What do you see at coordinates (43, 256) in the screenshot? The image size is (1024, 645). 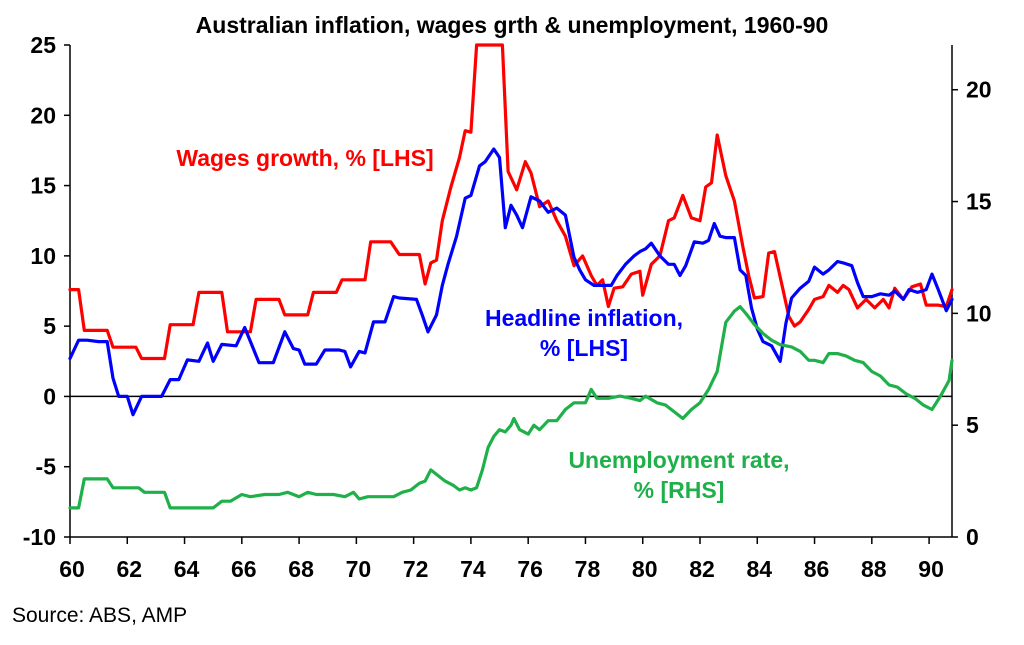 I see `left-tick-label: 10` at bounding box center [43, 256].